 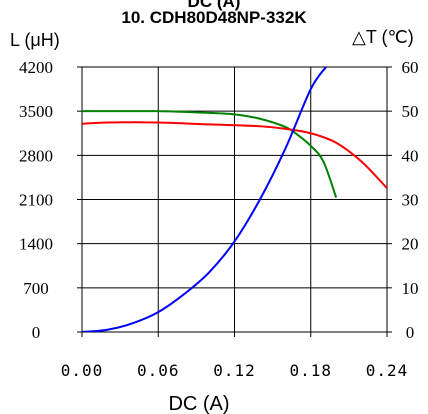 I want to click on x-tick-label: 0.24, so click(x=387, y=370).